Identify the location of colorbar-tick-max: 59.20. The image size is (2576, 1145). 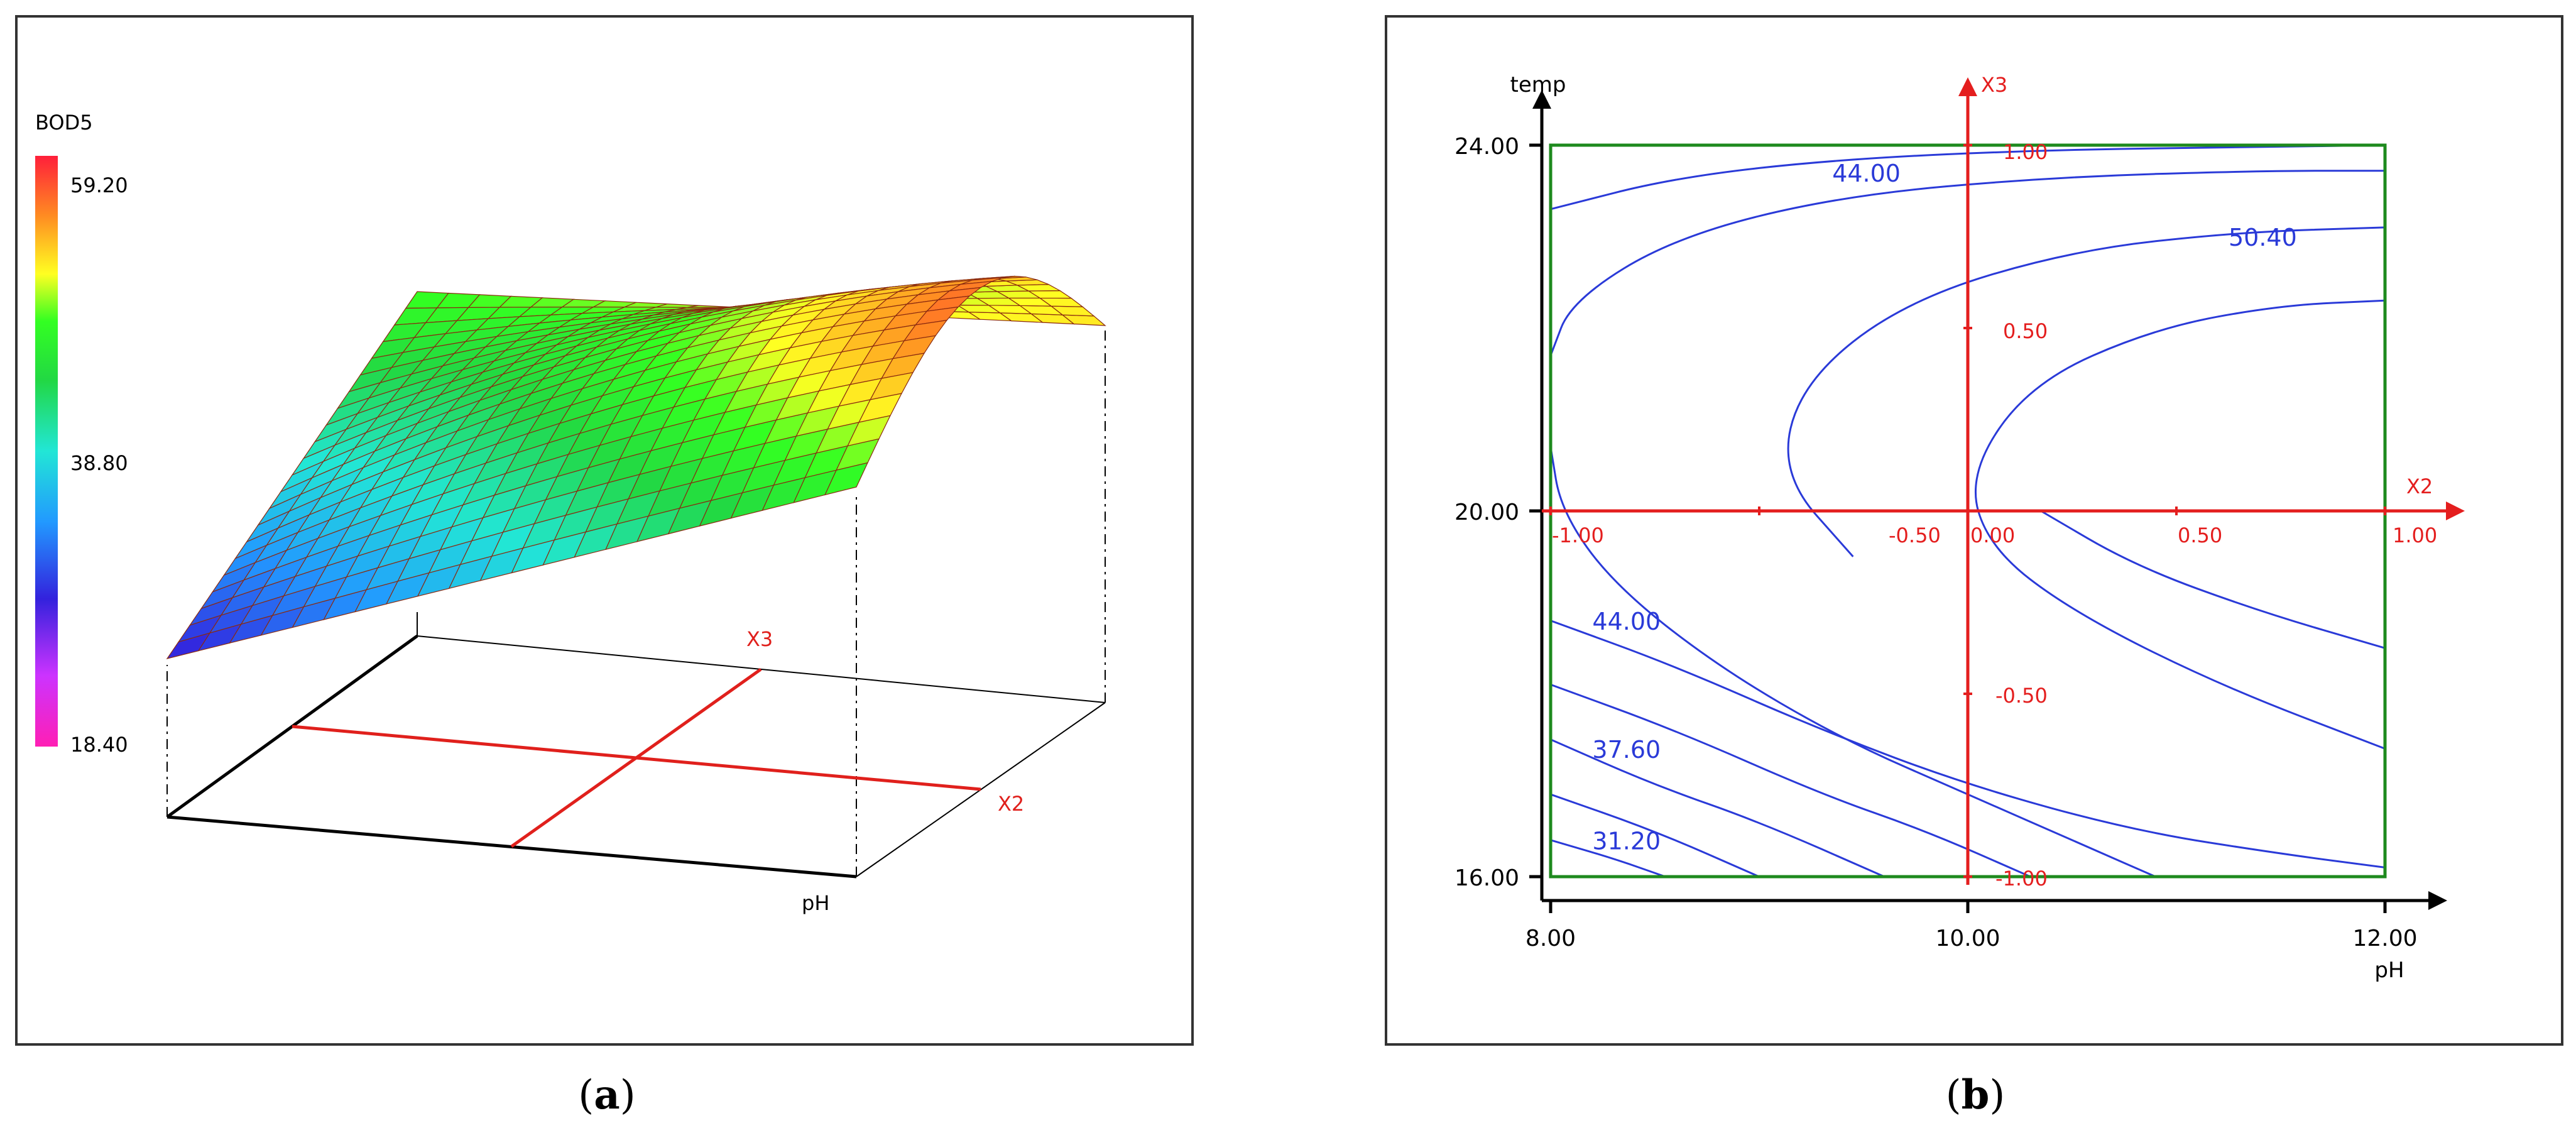
(99, 185).